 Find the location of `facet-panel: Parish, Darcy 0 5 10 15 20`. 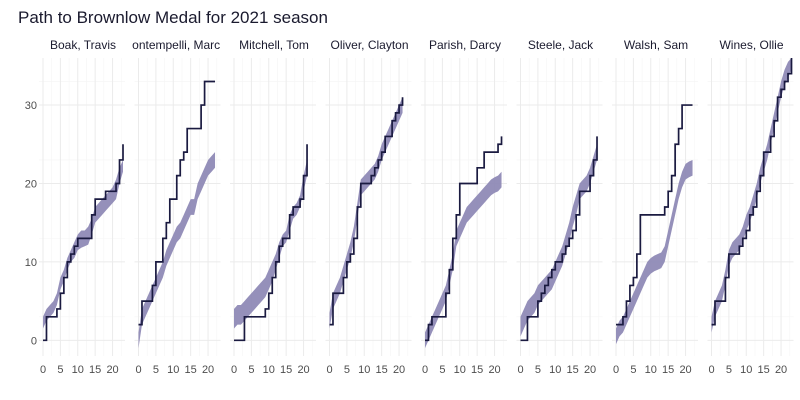

facet-panel: Parish, Darcy 0 5 10 15 20 is located at coordinates (464, 207).